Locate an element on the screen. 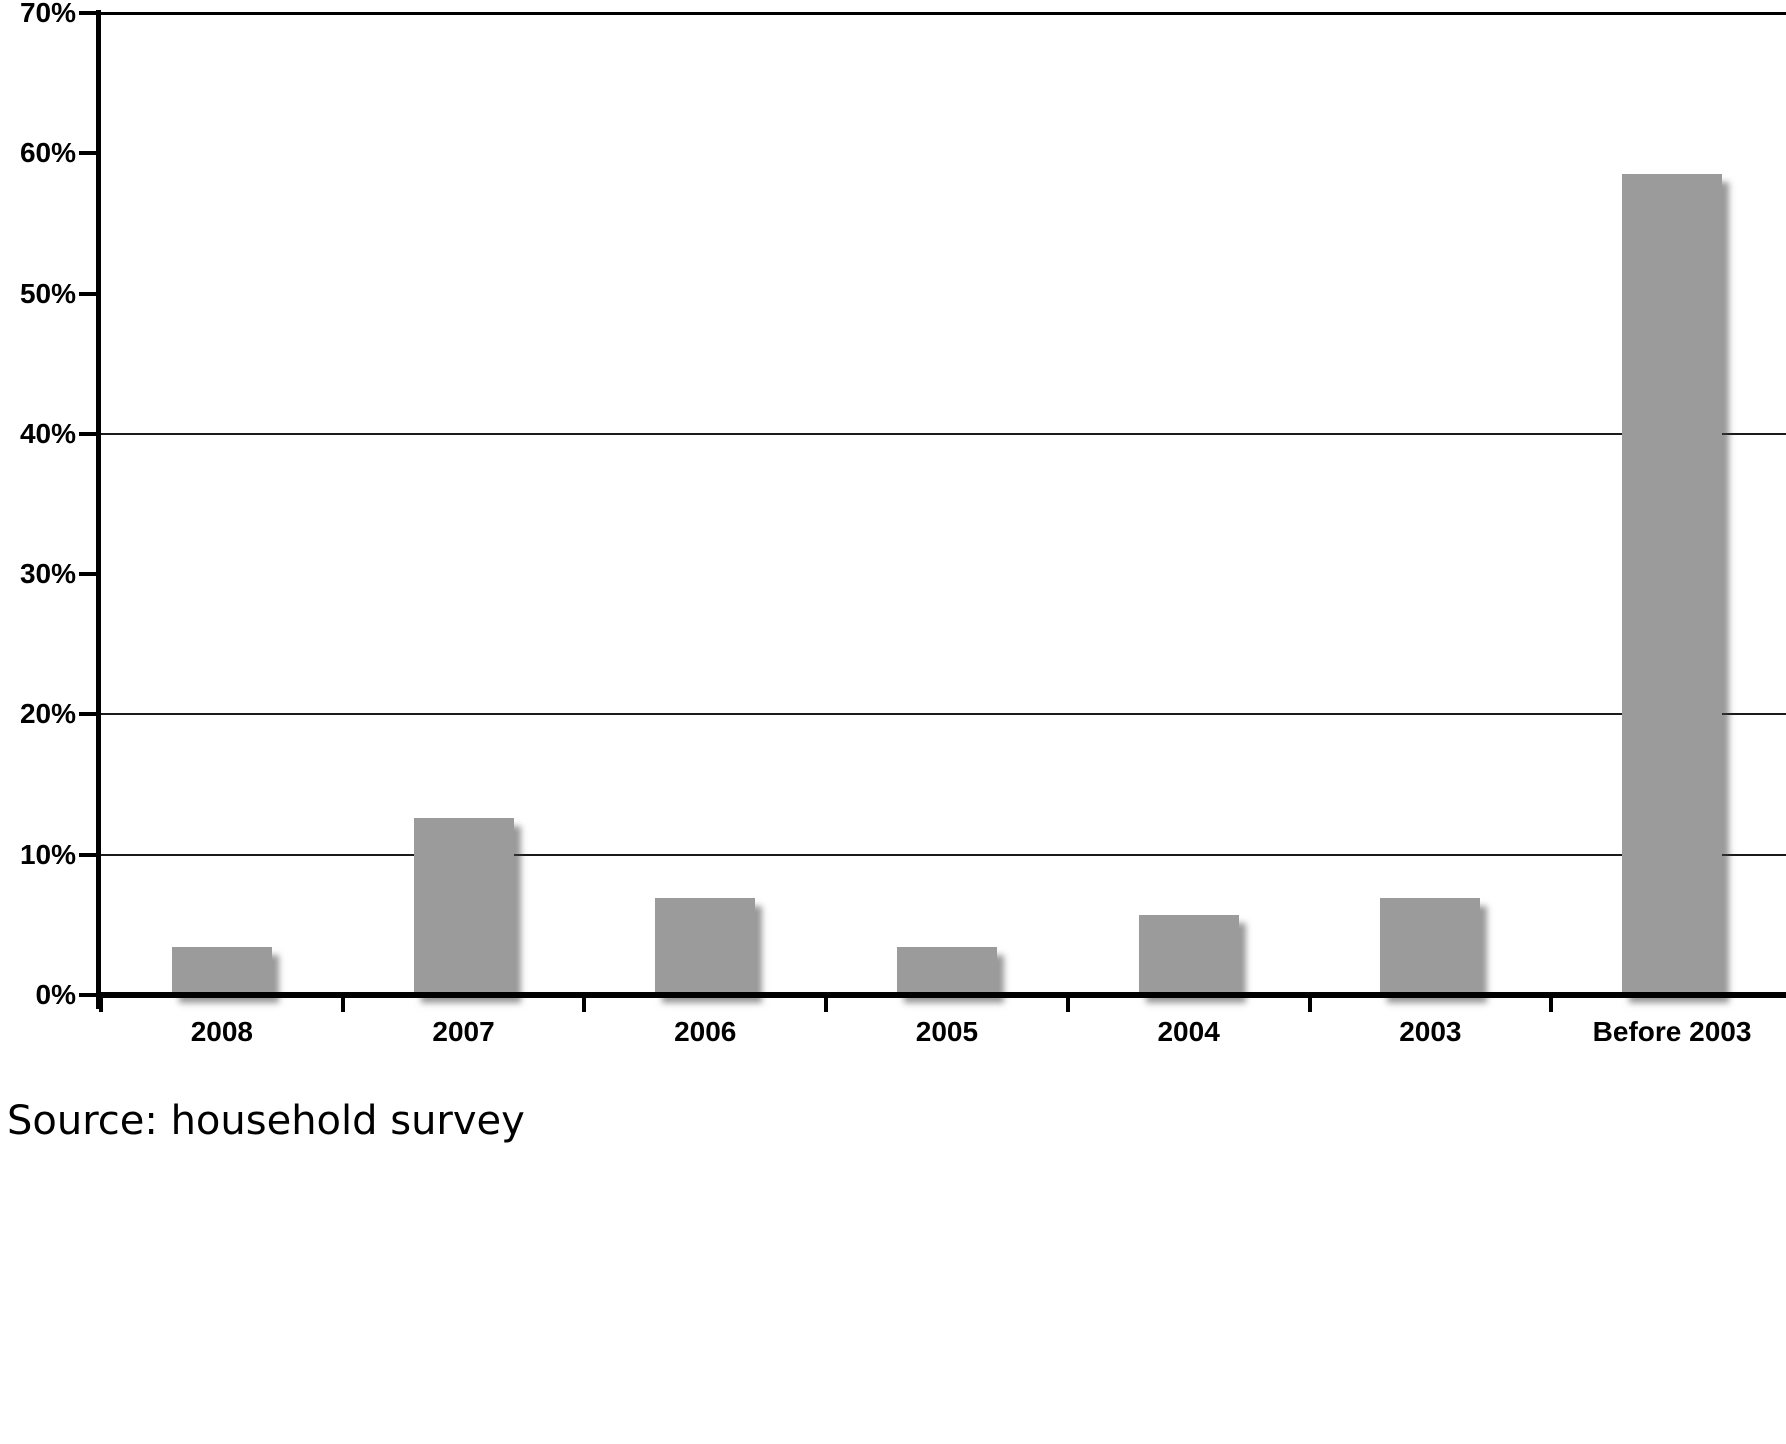 The width and height of the screenshot is (1786, 1444). gridline-40pct is located at coordinates (943, 433).